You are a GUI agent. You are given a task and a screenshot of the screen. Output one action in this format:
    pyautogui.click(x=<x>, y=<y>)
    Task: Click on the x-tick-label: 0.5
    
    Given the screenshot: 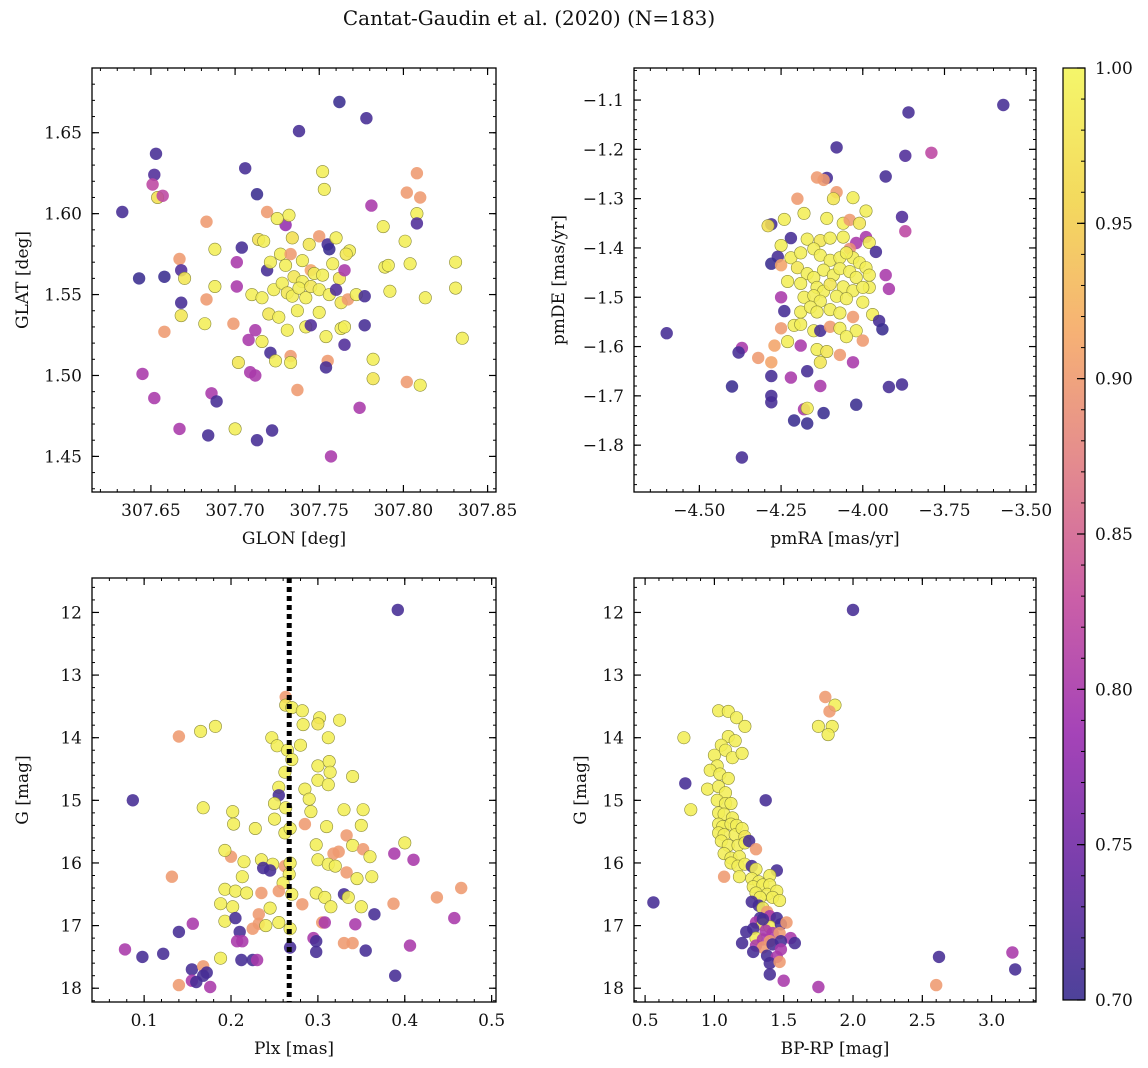 What is the action you would take?
    pyautogui.click(x=491, y=1021)
    